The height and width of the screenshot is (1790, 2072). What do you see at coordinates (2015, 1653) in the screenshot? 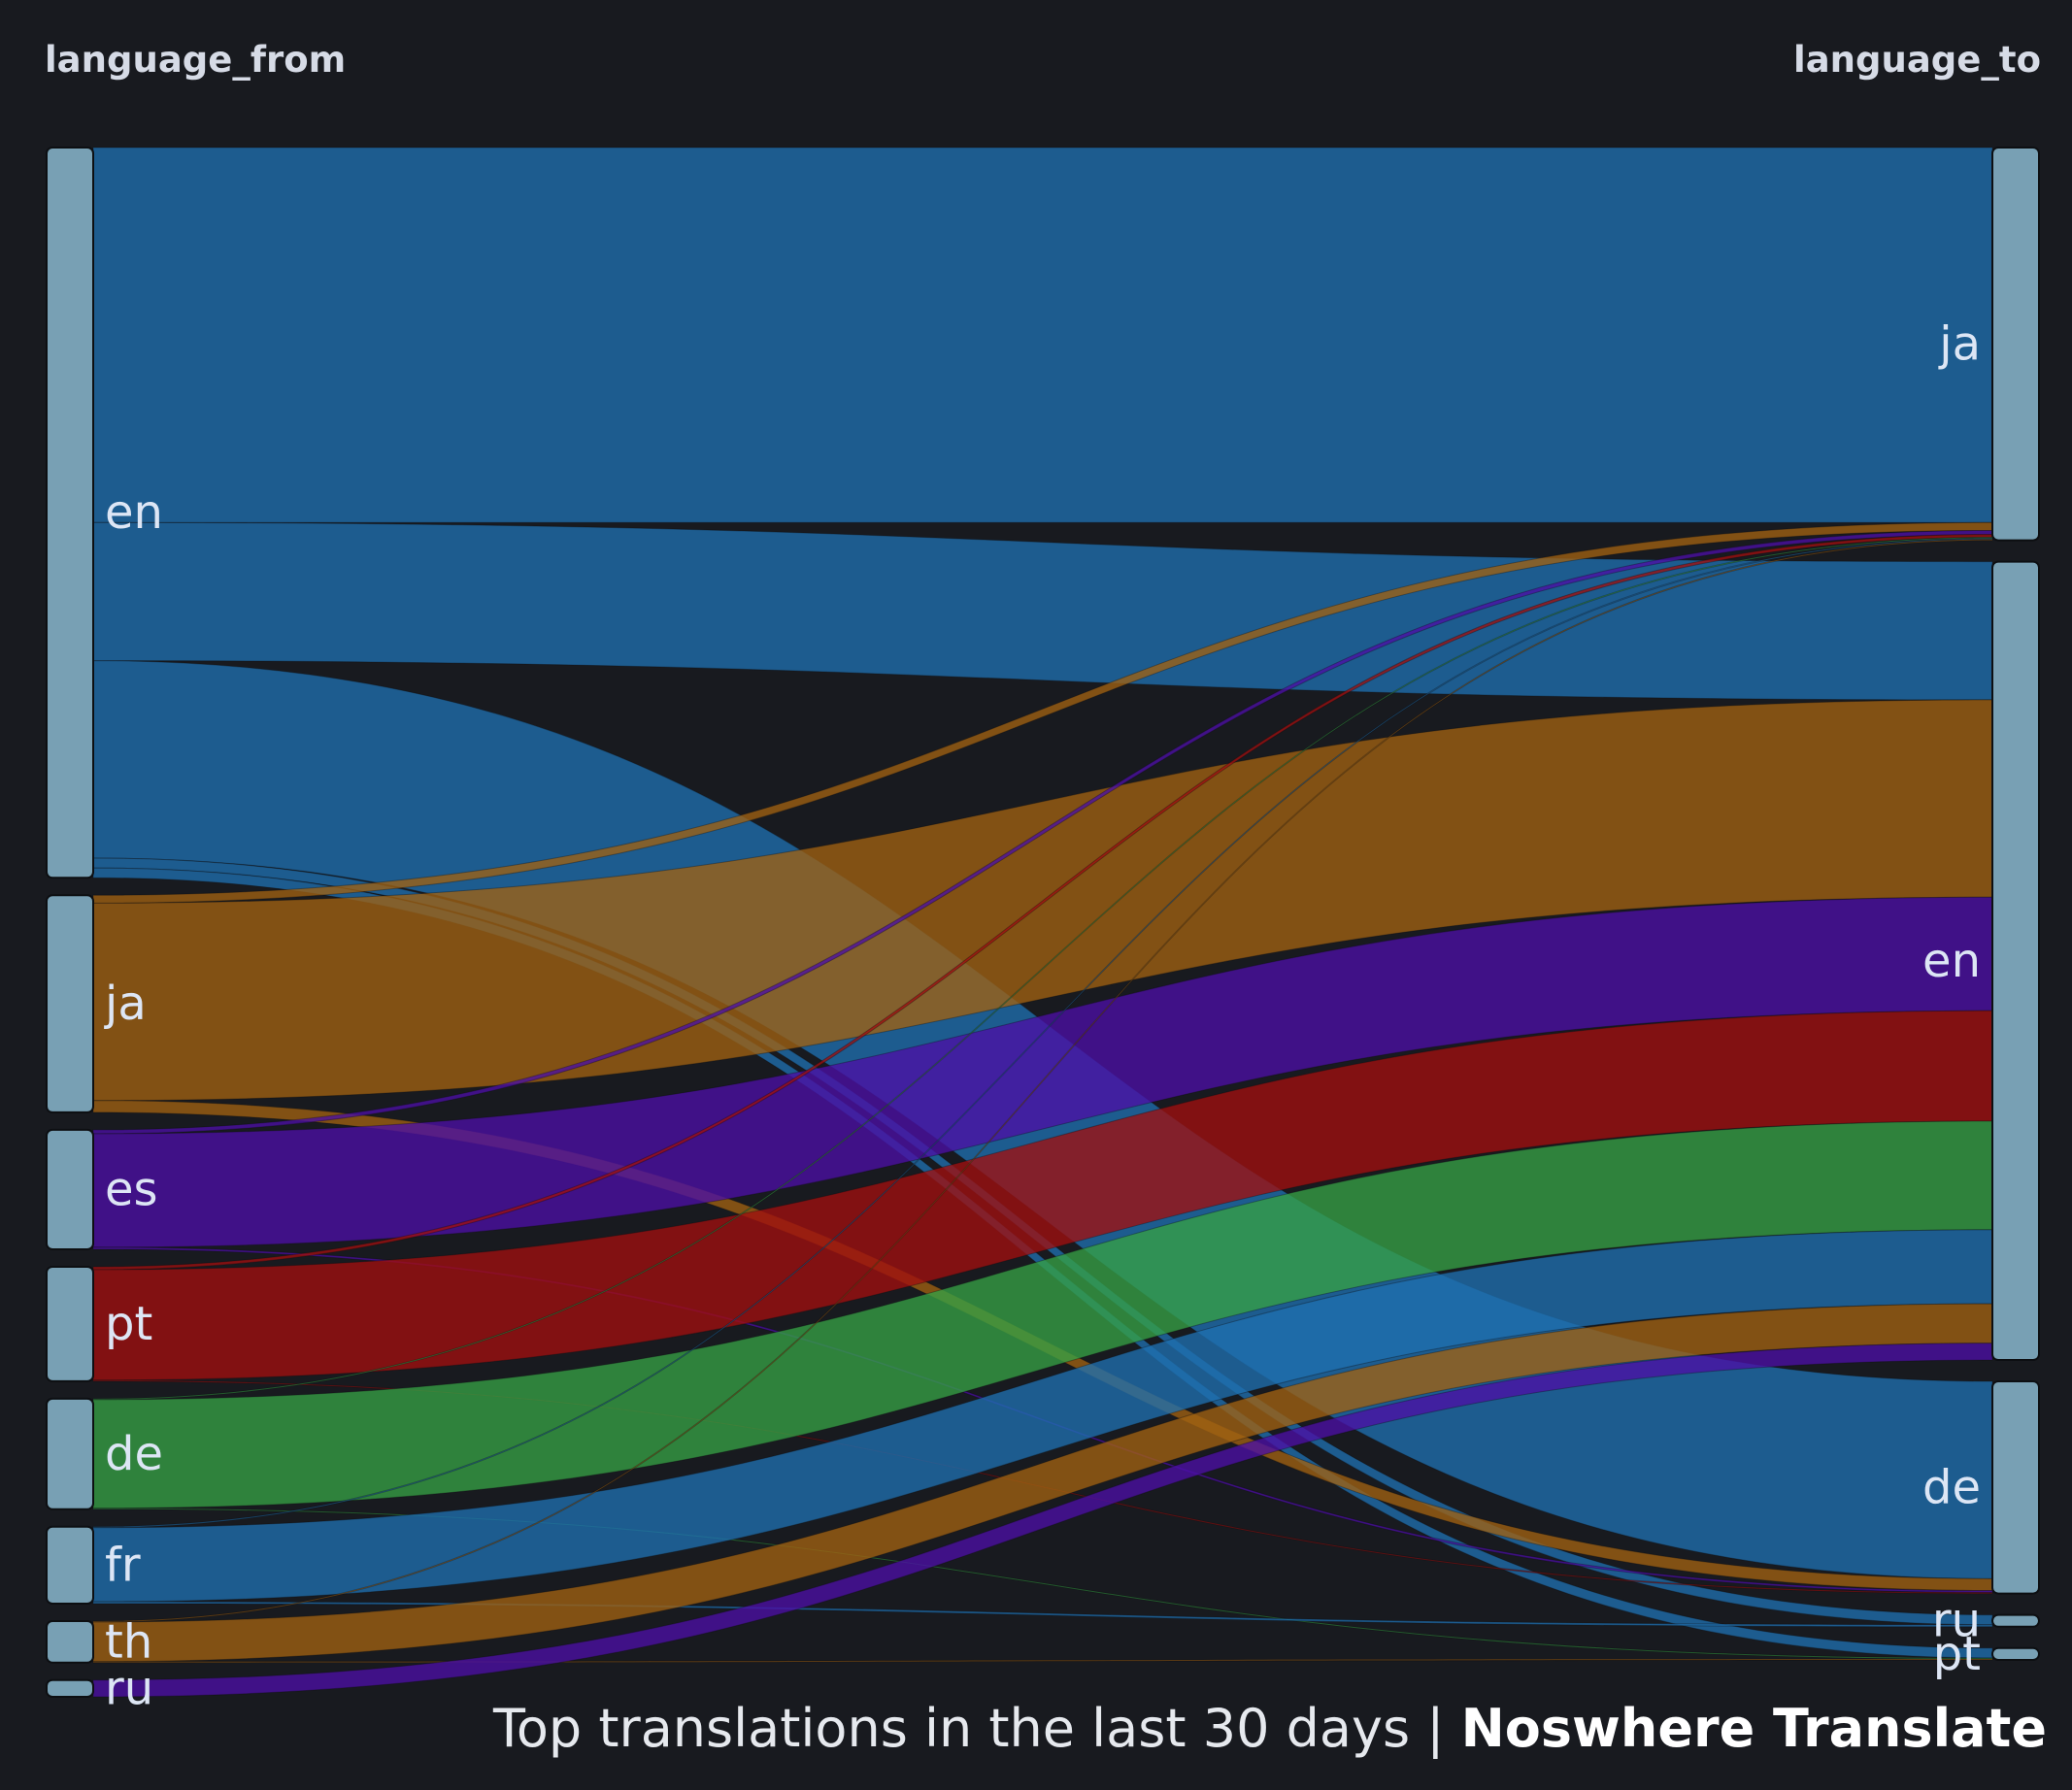
I see `node-to-pt` at bounding box center [2015, 1653].